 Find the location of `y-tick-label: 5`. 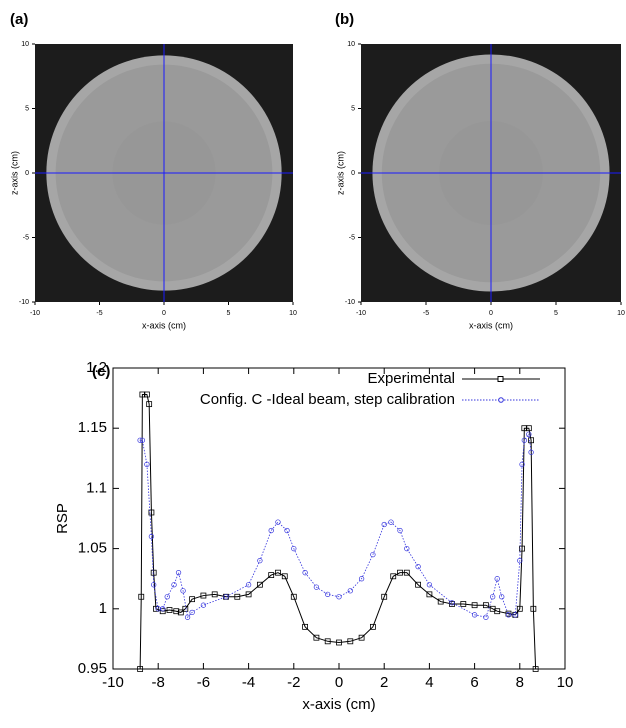

y-tick-label: 5 is located at coordinates (27, 108).